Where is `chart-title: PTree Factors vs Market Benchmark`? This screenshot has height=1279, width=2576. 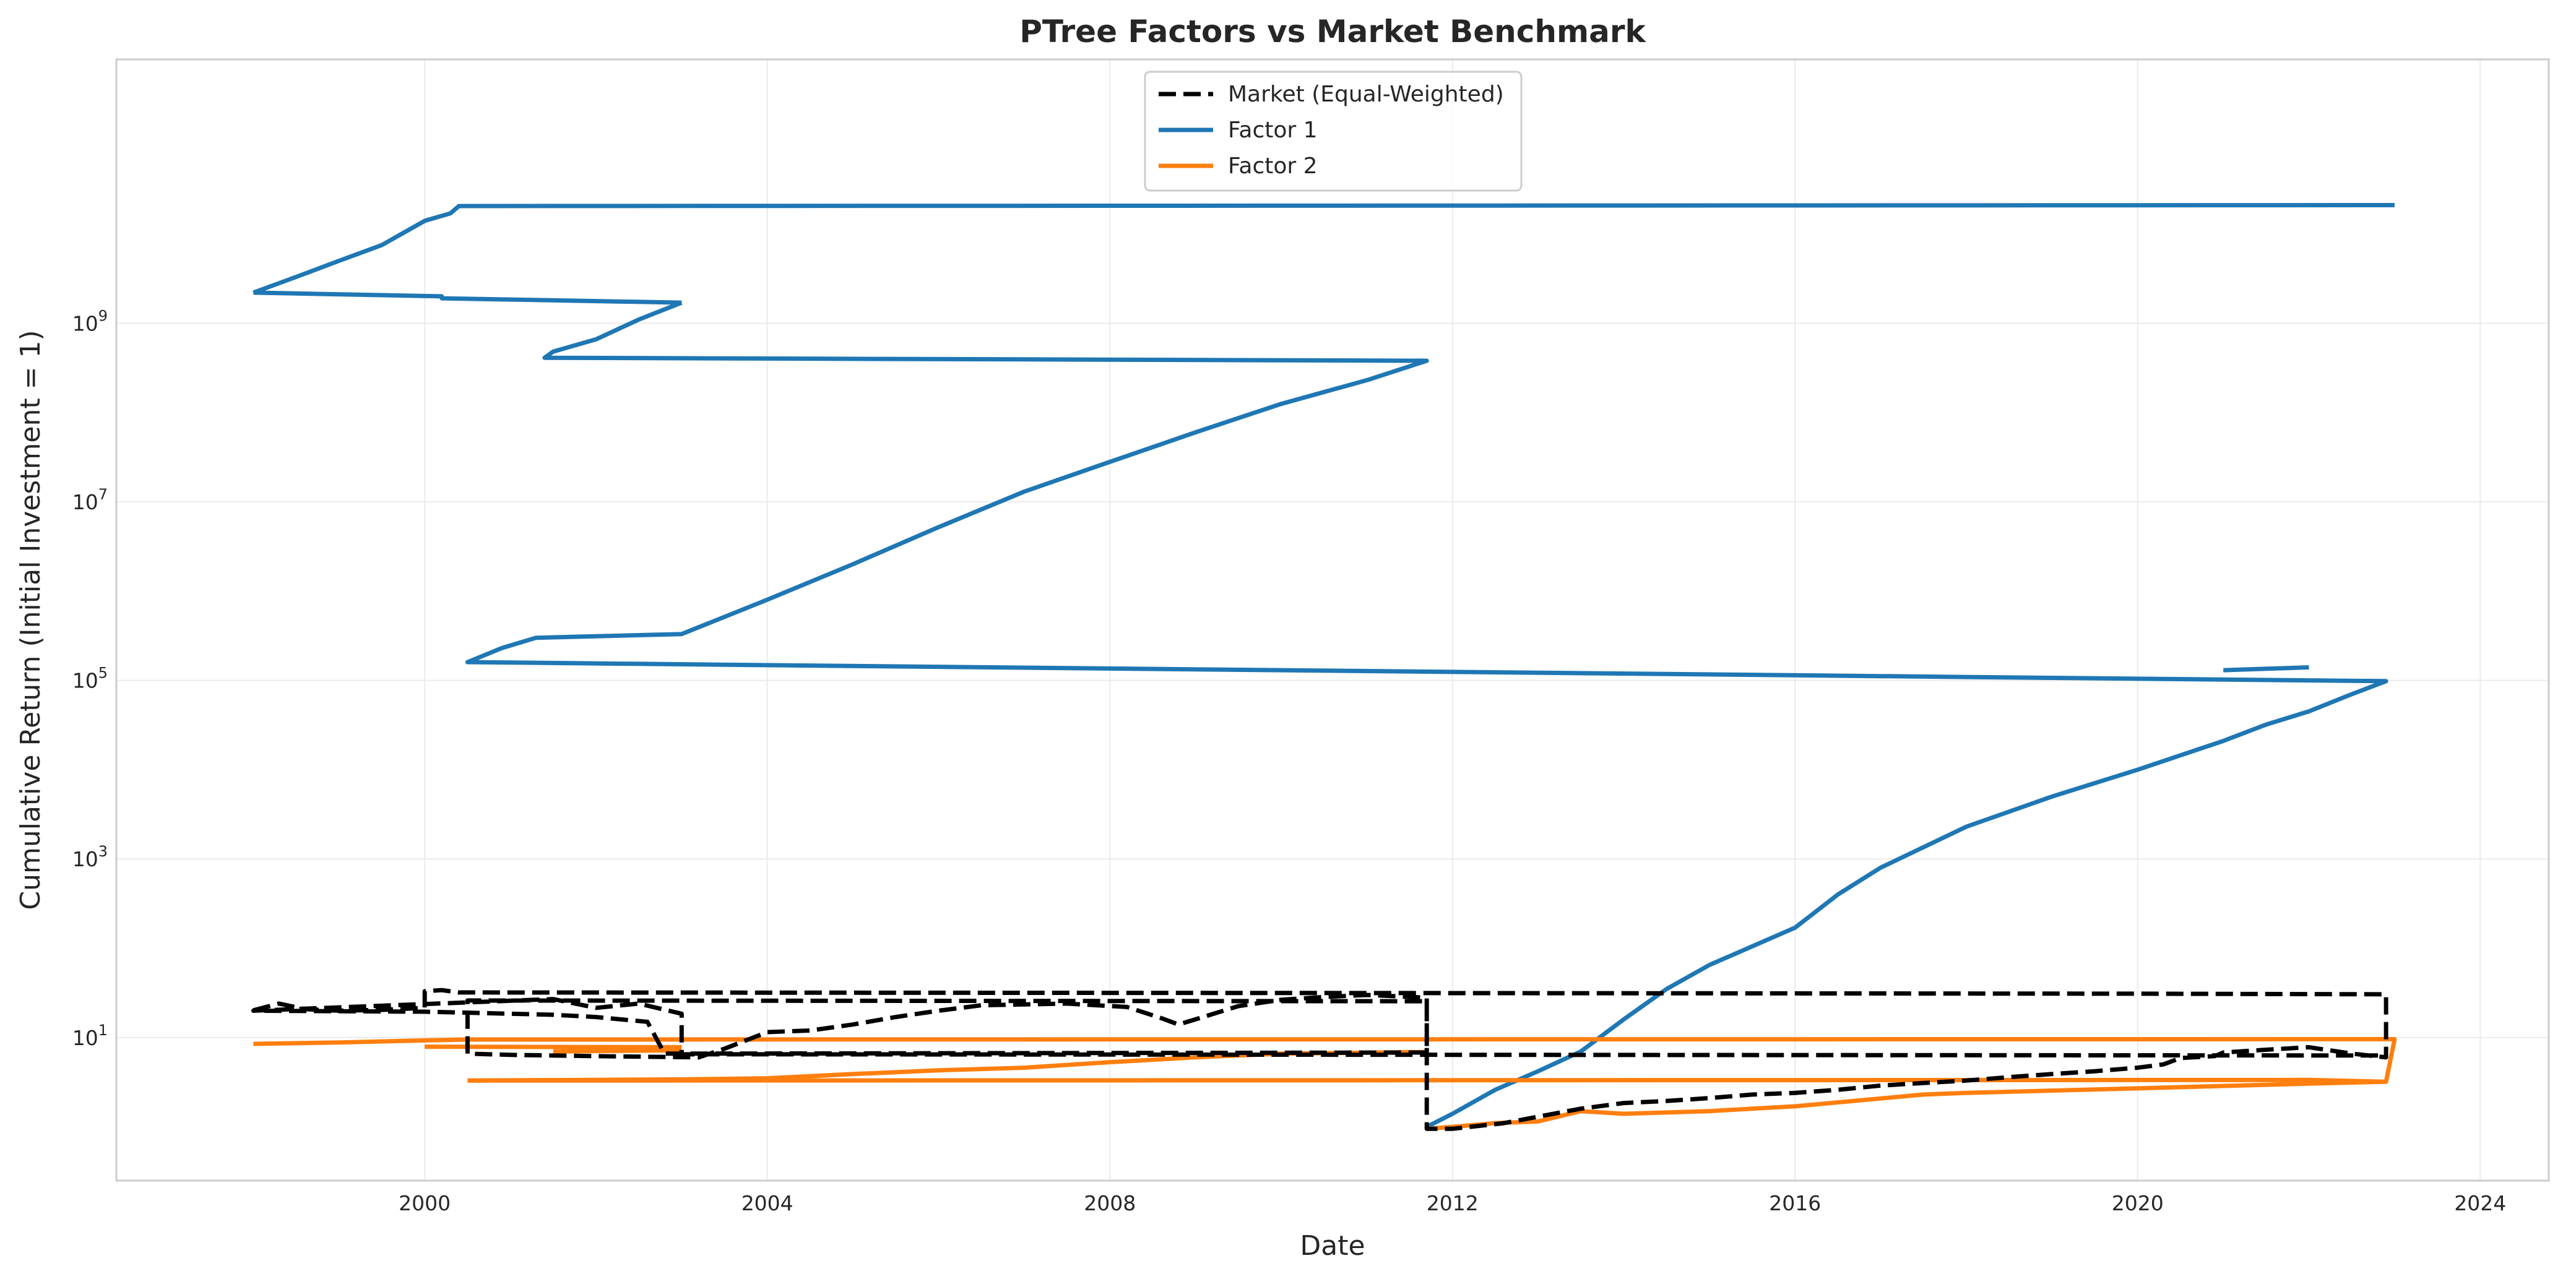
chart-title: PTree Factors vs Market Benchmark is located at coordinates (1332, 32).